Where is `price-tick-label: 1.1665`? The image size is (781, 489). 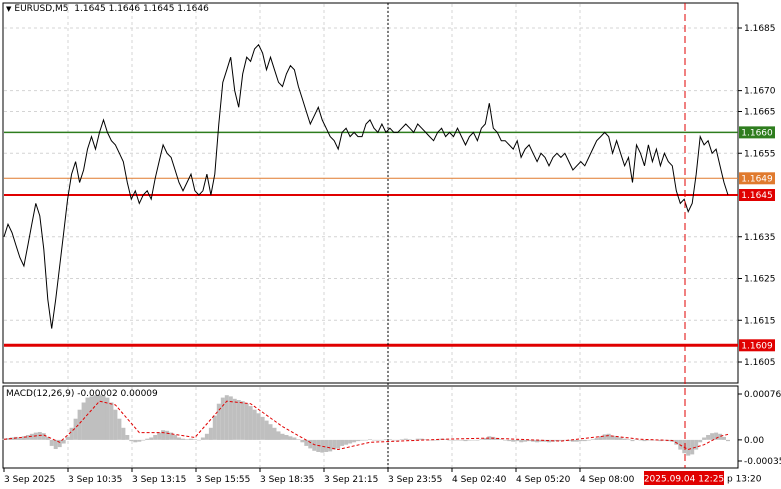
price-tick-label: 1.1665 is located at coordinates (760, 113).